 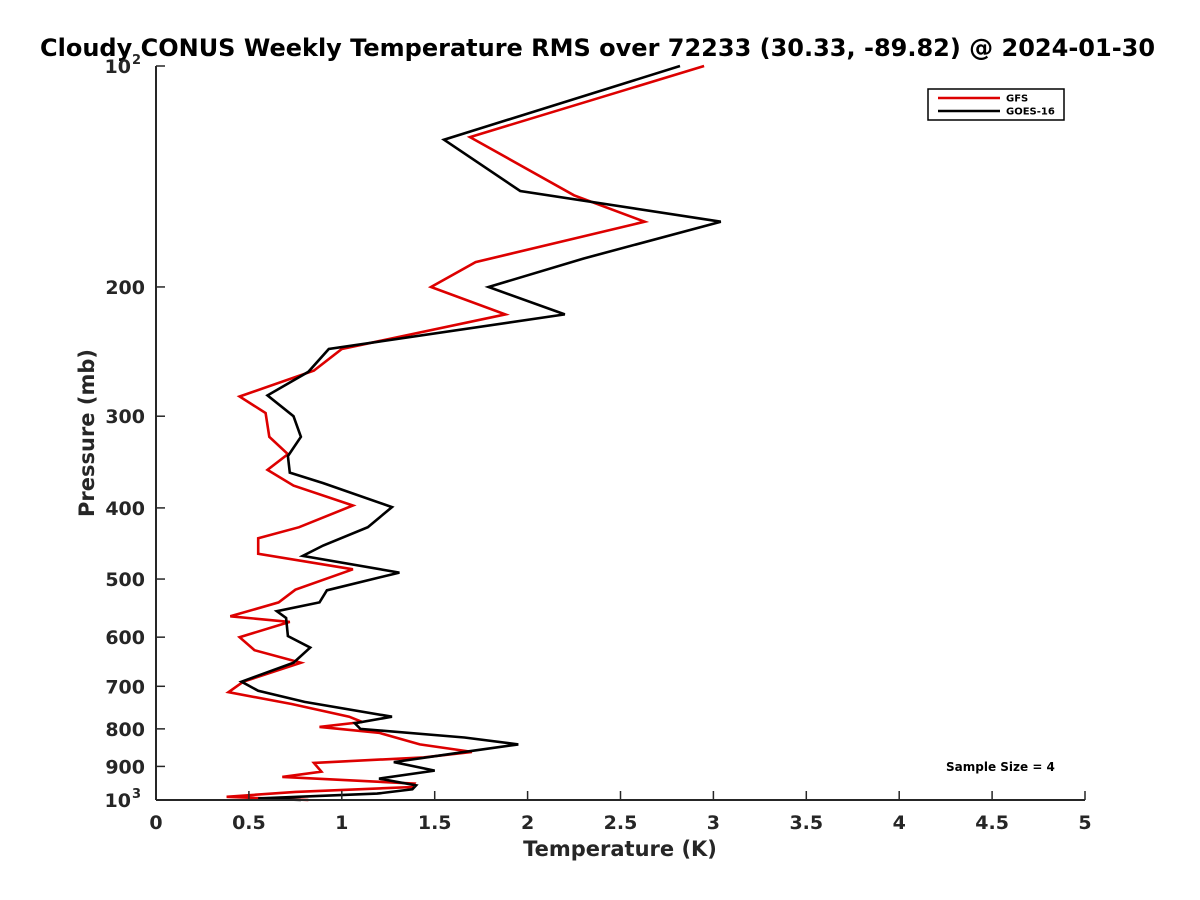 I want to click on y-tick-label: 500, so click(x=125, y=580).